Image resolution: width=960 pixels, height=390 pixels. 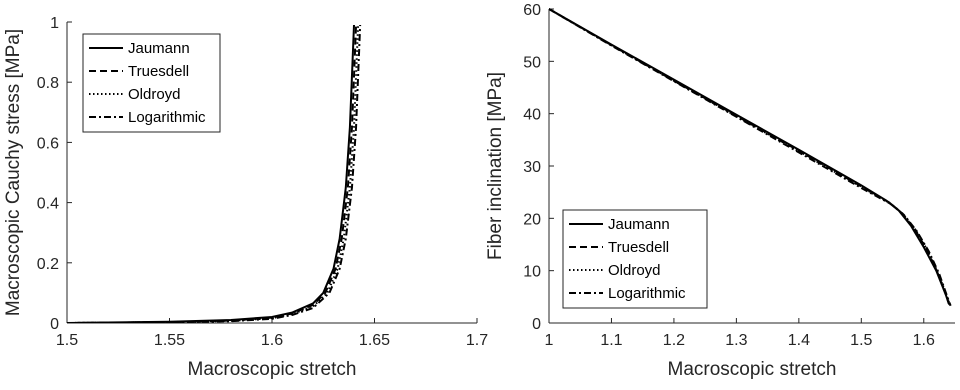 I want to click on y-axis-label: Fiber inclination [MPa], so click(x=495, y=166).